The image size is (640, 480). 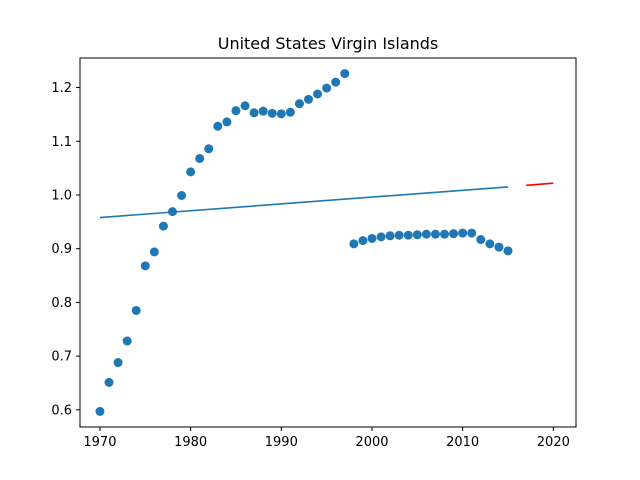 I want to click on x-tick-label: 1970, so click(x=99, y=442).